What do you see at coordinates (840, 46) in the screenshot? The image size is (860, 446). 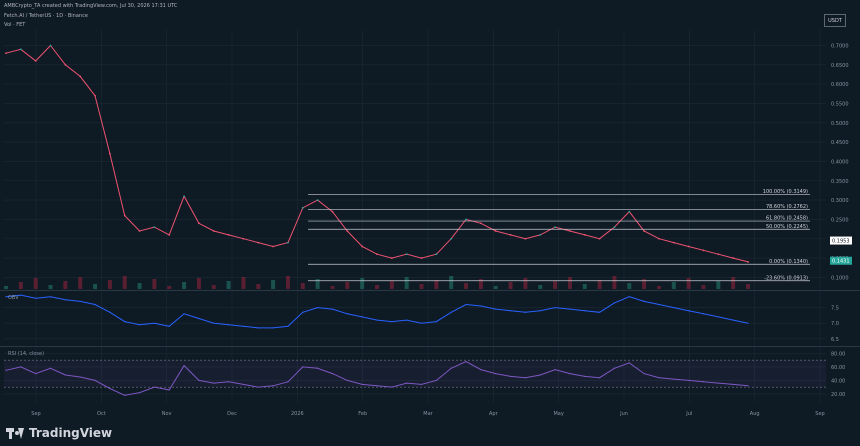 I see `price-tick-label: 0.7000` at bounding box center [840, 46].